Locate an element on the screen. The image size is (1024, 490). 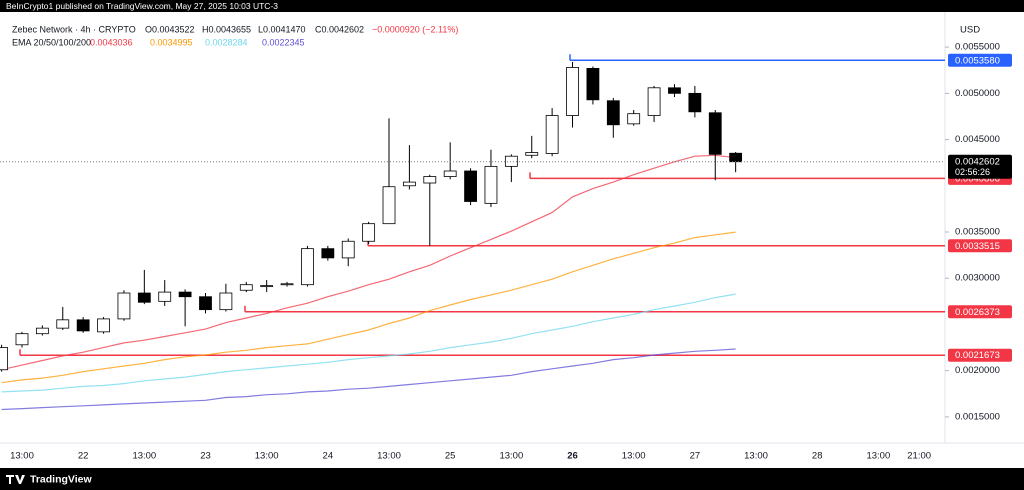
ema-value: 0.0022345 is located at coordinates (283, 42).